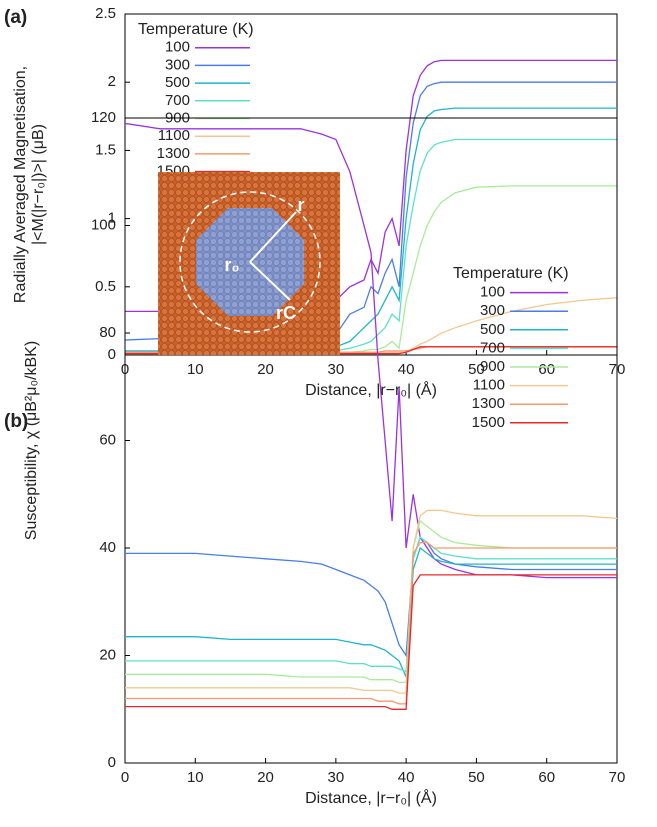 This screenshot has height=827, width=657. What do you see at coordinates (107, 654) in the screenshot?
I see `y-tick-label: 20` at bounding box center [107, 654].